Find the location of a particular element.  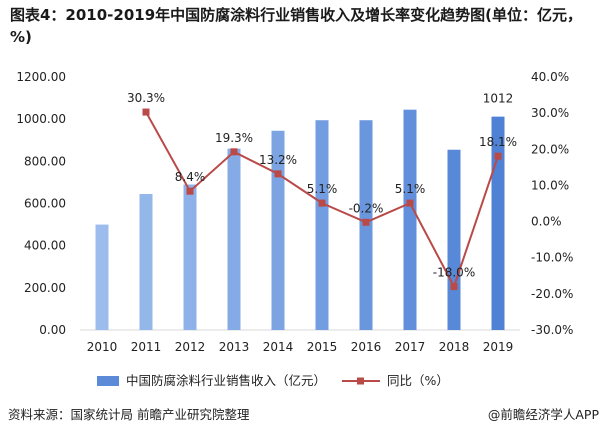

y-right-tick-label: -20.0% is located at coordinates (552, 294).